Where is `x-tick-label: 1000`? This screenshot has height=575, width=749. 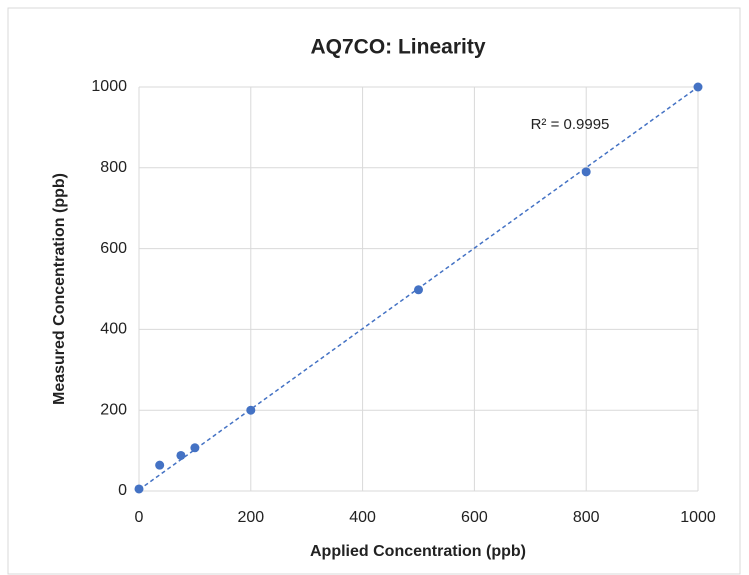 x-tick-label: 1000 is located at coordinates (698, 517).